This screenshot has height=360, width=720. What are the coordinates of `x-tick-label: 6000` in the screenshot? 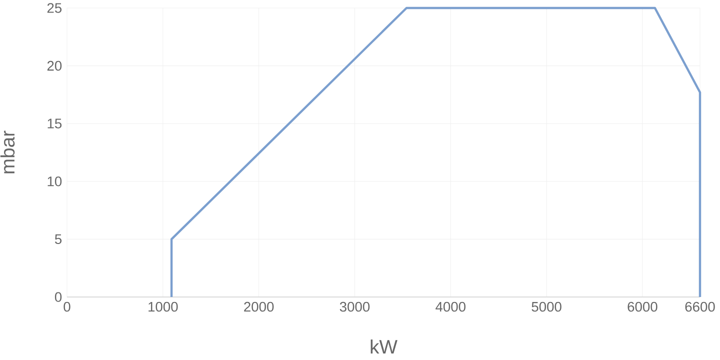 It's located at (643, 307).